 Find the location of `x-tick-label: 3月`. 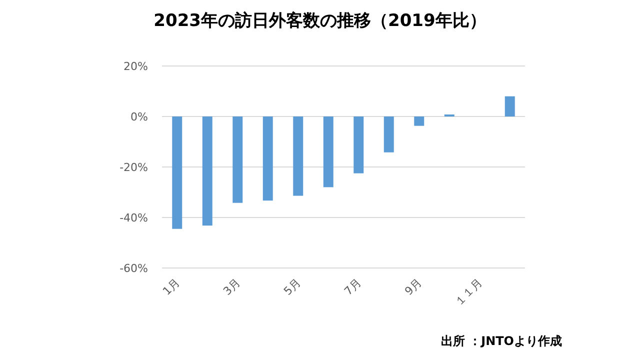

x-tick-label: 3月 is located at coordinates (231, 287).